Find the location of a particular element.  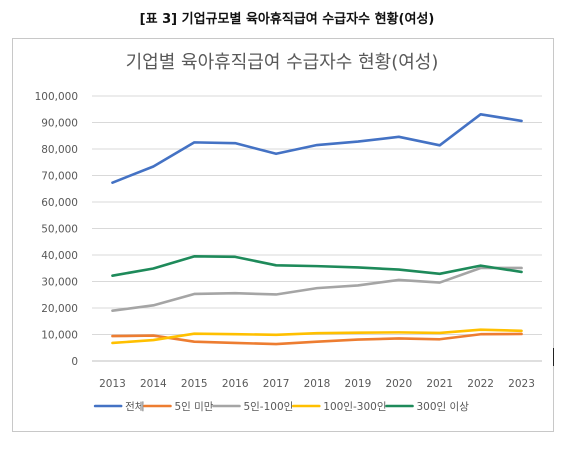

y-tick-label: 20,000 is located at coordinates (59, 309).